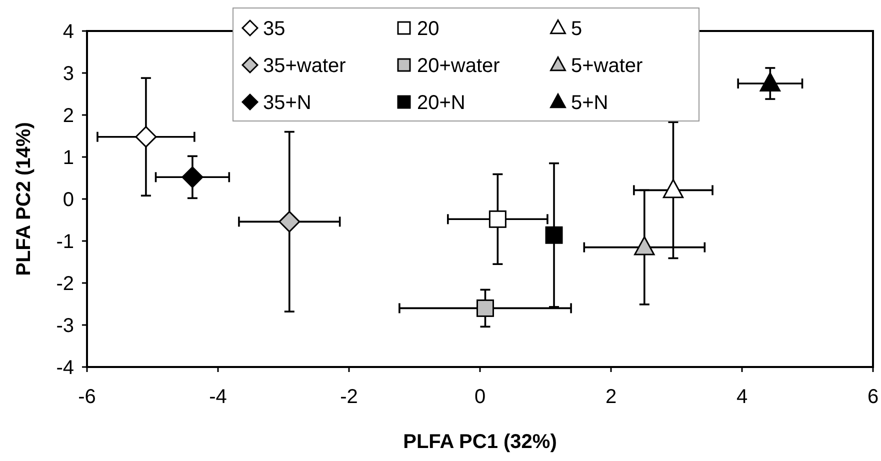  I want to click on x-tick-label: -4, so click(218, 397).